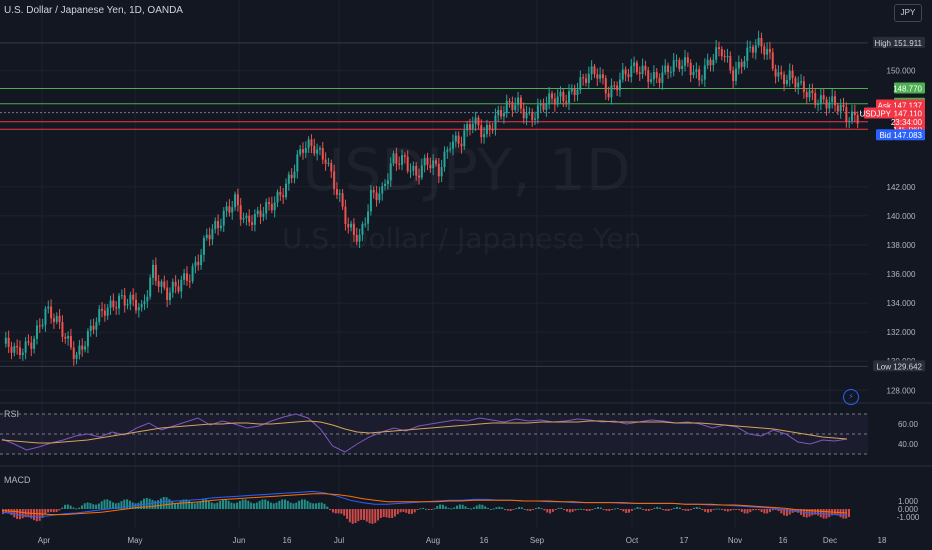 Image resolution: width=932 pixels, height=550 pixels. Describe the element at coordinates (875, 113) in the screenshot. I see `symbol-tag-text: USDJPY` at that location.